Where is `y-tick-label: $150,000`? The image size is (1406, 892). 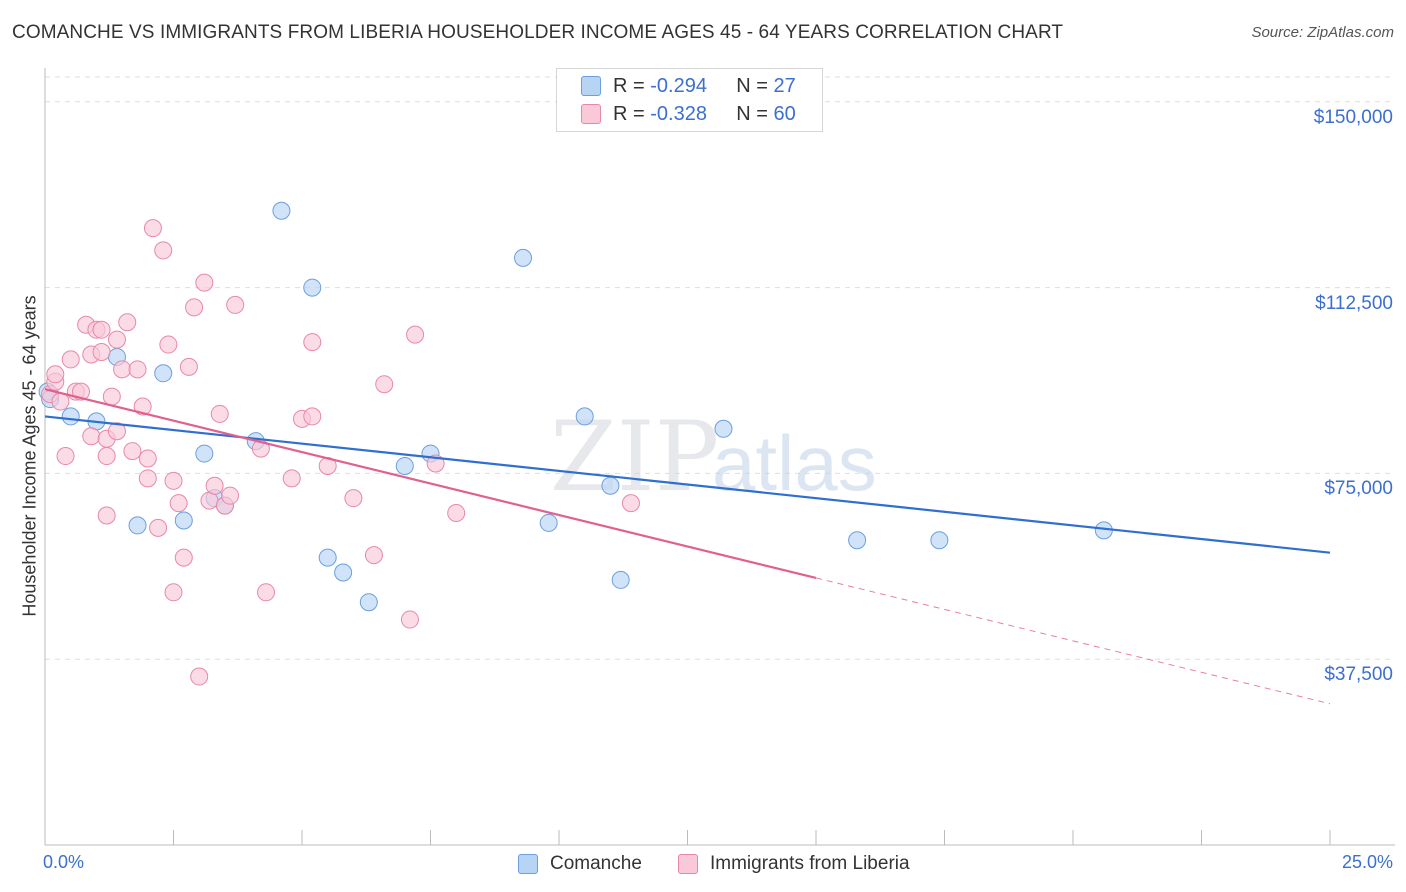 y-tick-label: $150,000 is located at coordinates (1353, 117).